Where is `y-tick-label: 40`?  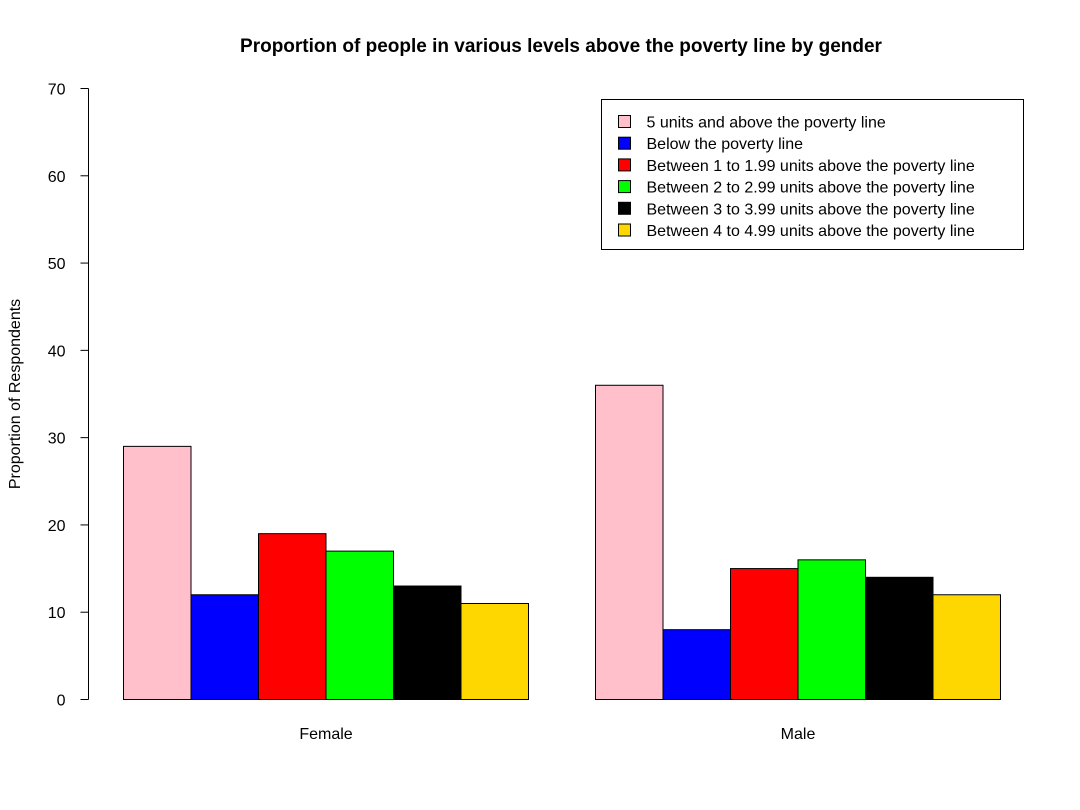 y-tick-label: 40 is located at coordinates (57, 351).